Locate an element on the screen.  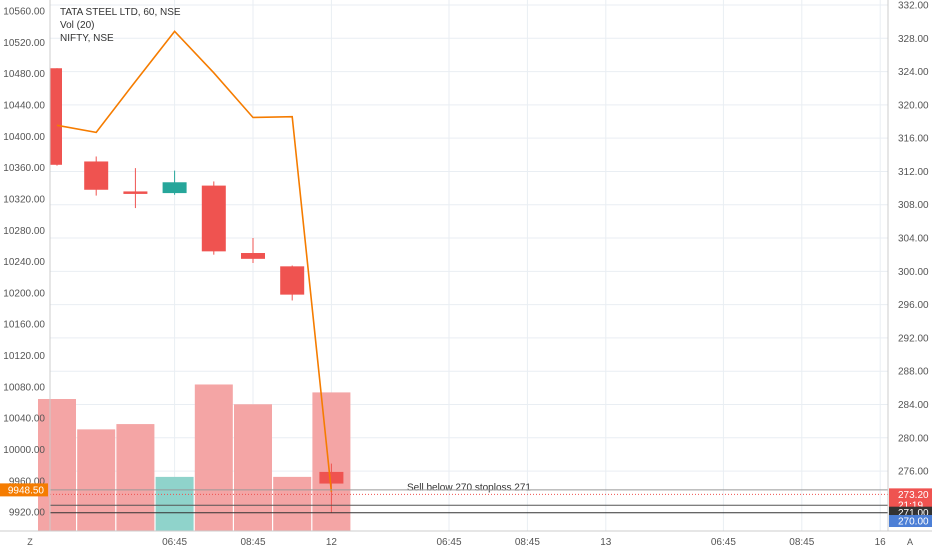
right-axis-tick-label: 312.00 is located at coordinates (913, 172).